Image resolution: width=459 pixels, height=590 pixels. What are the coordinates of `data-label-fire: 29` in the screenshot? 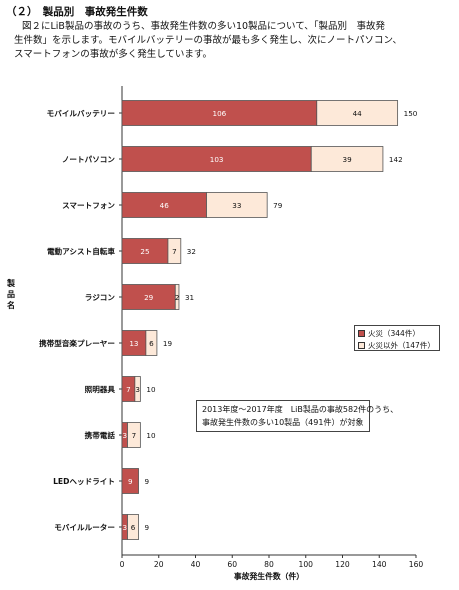 It's located at (149, 297).